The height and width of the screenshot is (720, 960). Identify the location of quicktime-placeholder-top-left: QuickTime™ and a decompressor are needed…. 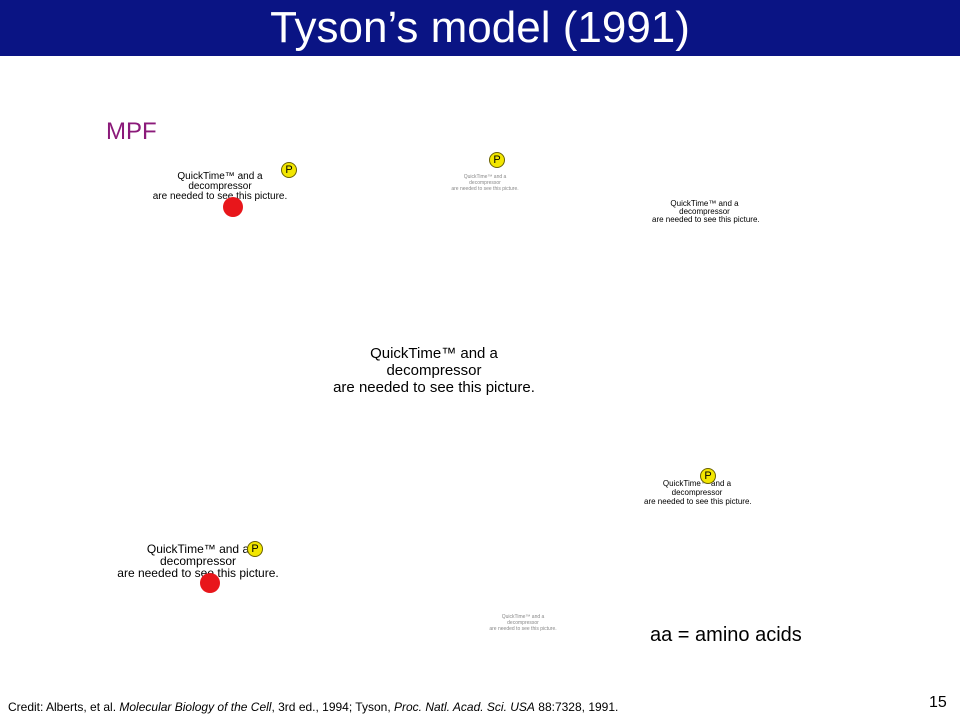
(220, 187).